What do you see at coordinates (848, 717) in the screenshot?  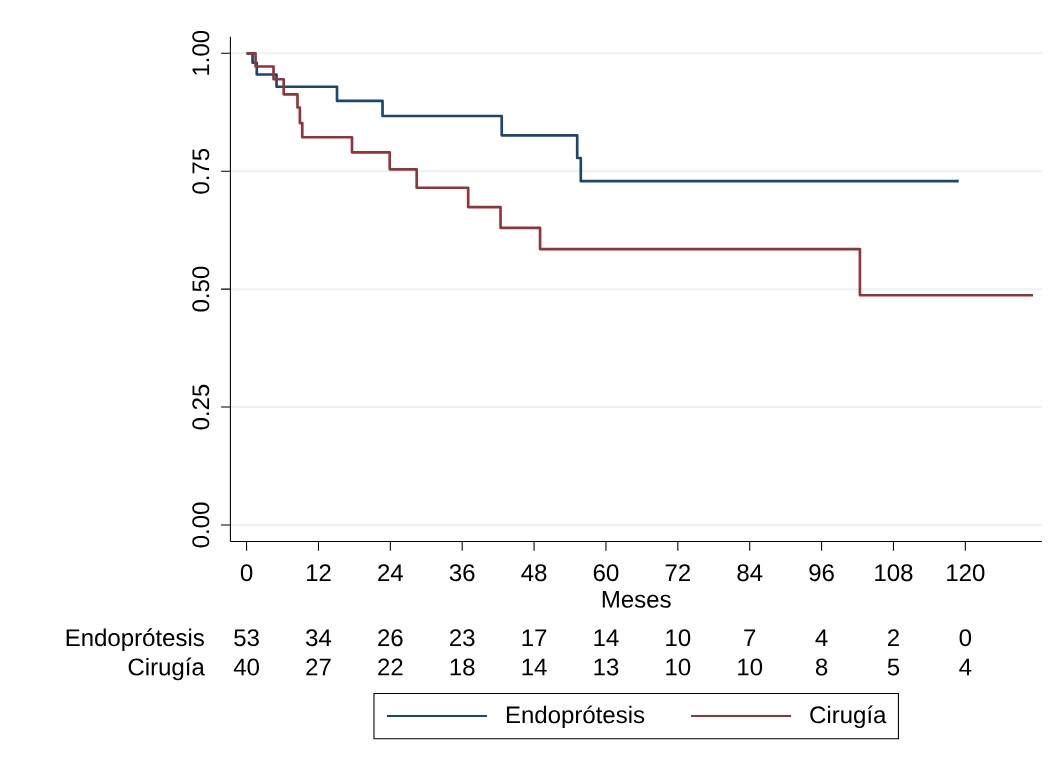 I see `legend-label: Cirugía` at bounding box center [848, 717].